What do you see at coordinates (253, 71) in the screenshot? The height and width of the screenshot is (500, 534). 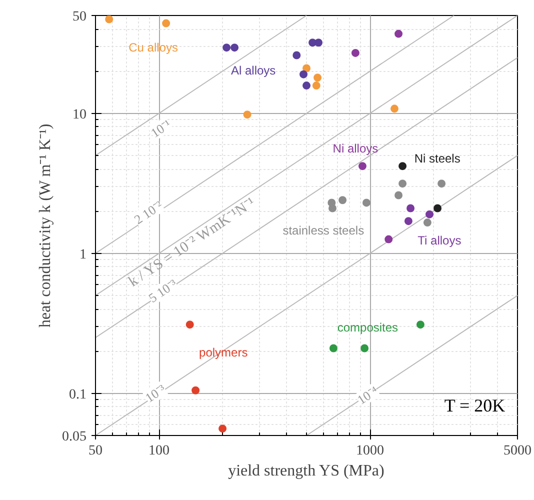 I see `annotation: Al alloys` at bounding box center [253, 71].